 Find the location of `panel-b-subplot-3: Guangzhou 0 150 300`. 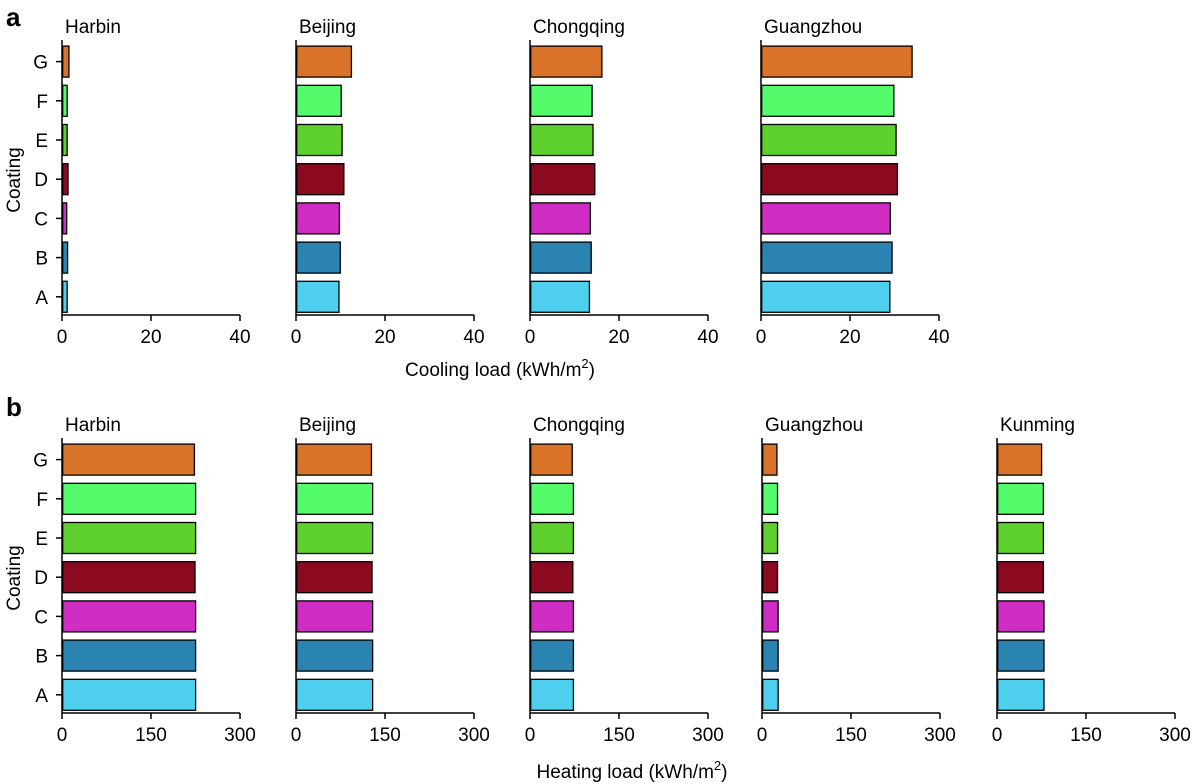

panel-b-subplot-3: Guangzhou 0 150 300 is located at coordinates (856, 580).